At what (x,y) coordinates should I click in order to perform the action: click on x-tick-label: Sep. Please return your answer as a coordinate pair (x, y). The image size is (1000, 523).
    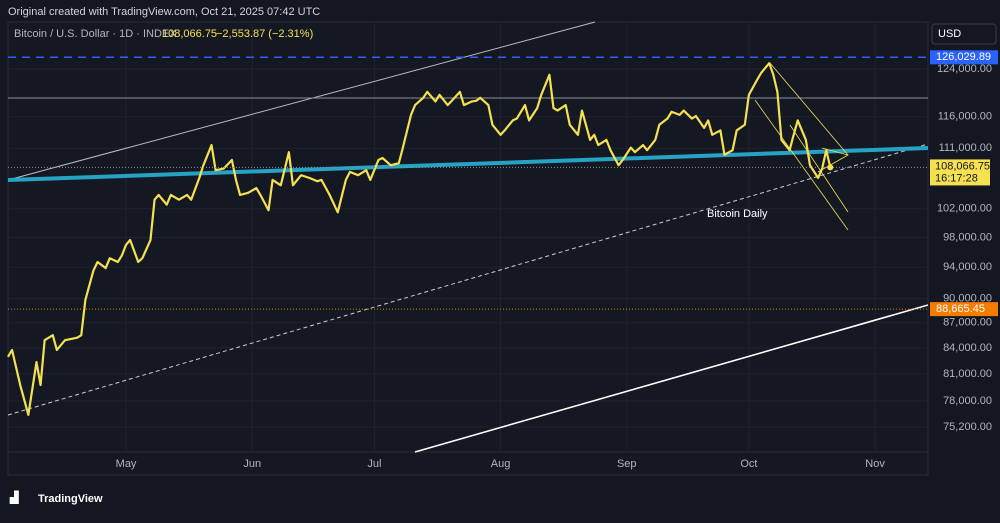
    Looking at the image, I should click on (627, 464).